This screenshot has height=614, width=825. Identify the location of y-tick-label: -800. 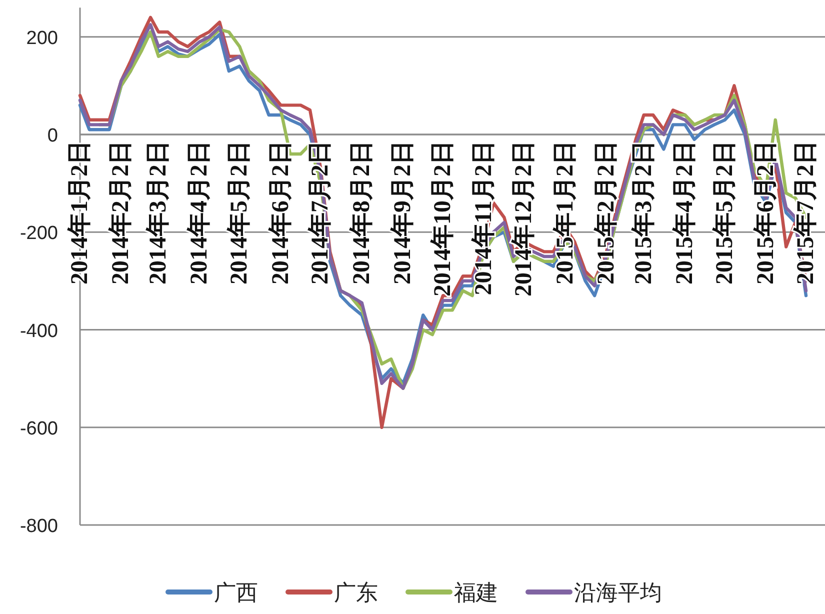
(39, 526).